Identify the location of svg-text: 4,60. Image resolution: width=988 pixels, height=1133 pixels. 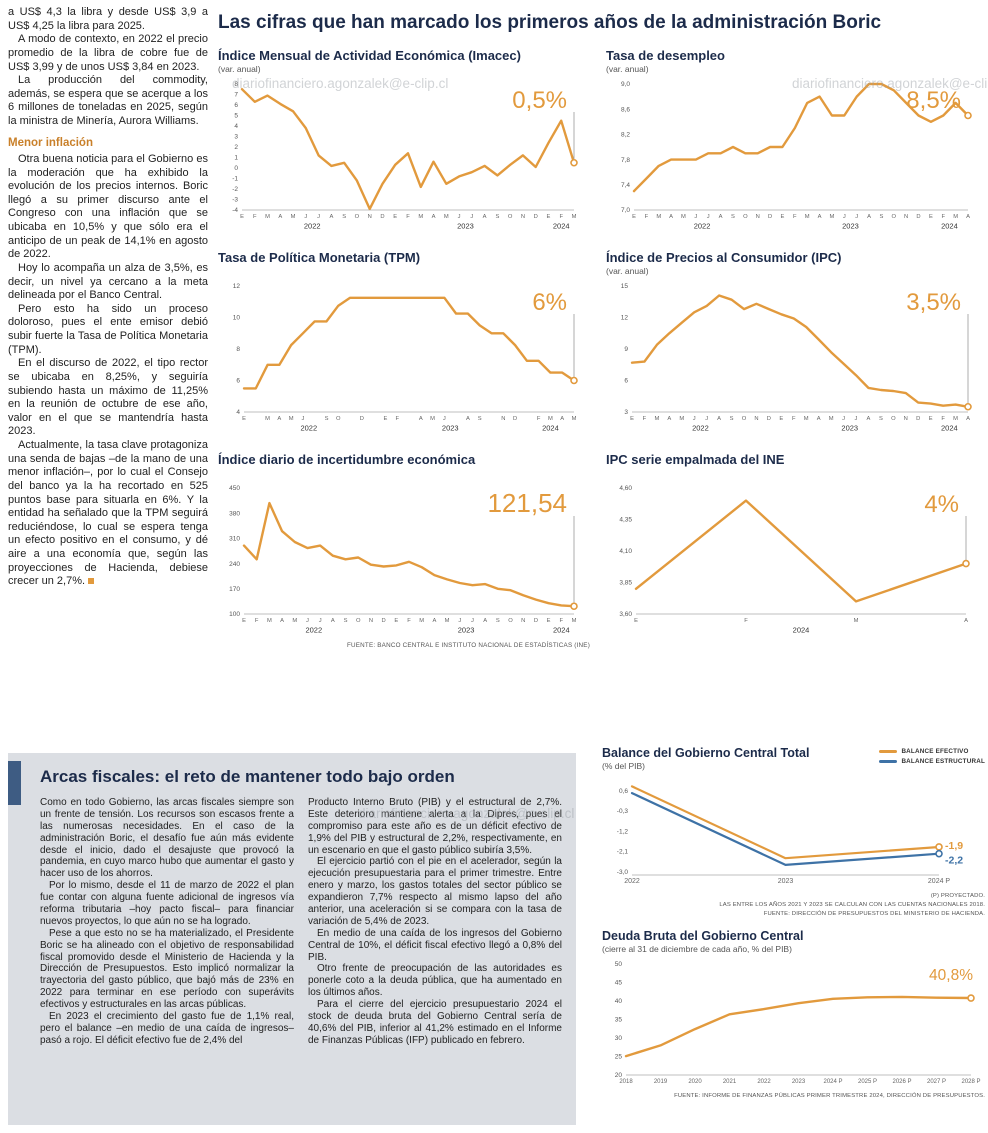
(625, 488).